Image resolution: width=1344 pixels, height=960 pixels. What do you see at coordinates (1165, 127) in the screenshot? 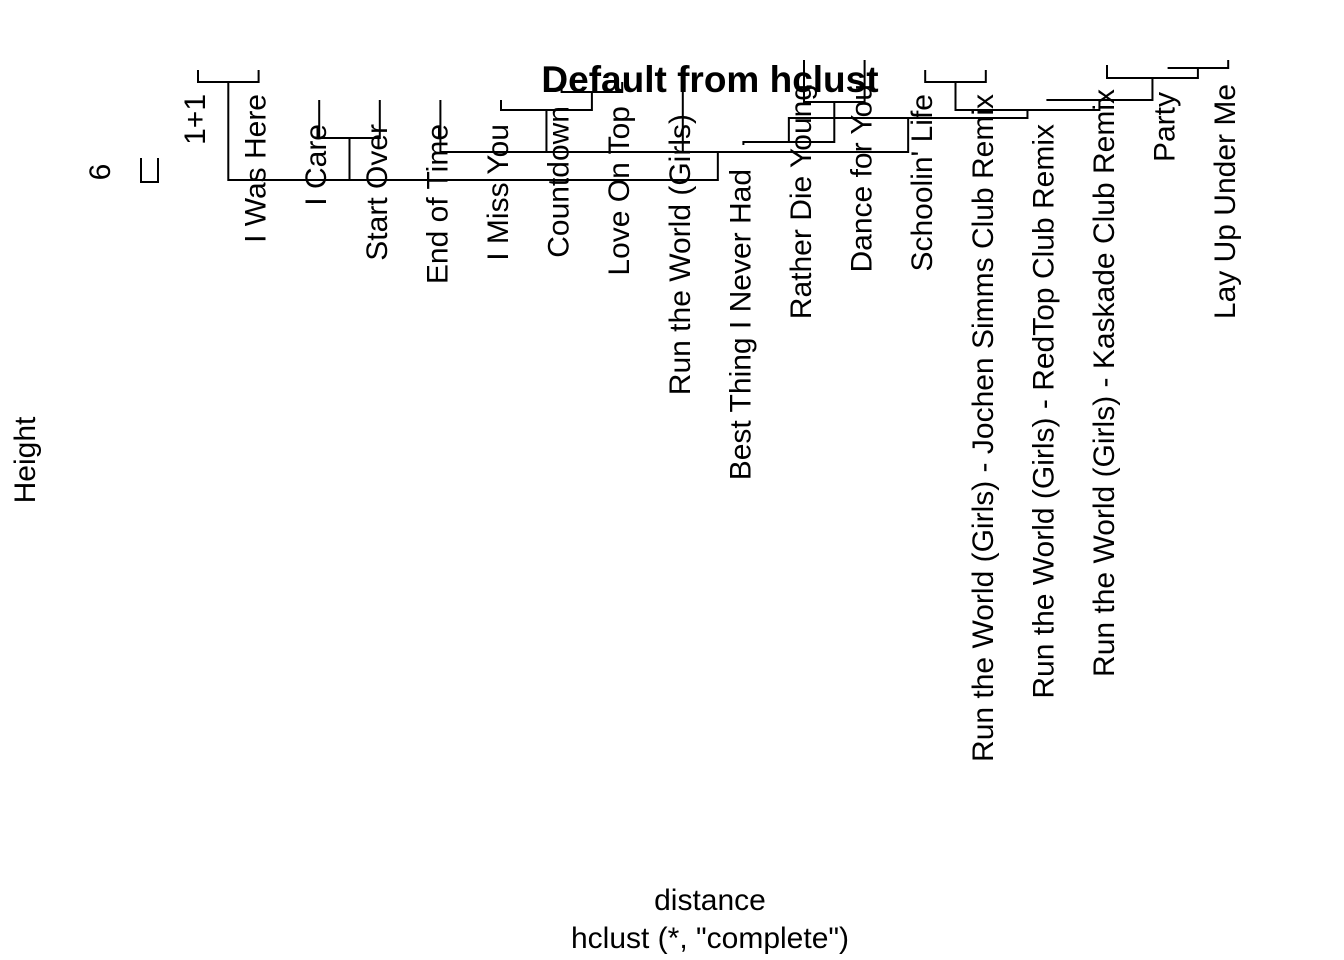
I see `leaf-label: Party` at bounding box center [1165, 127].